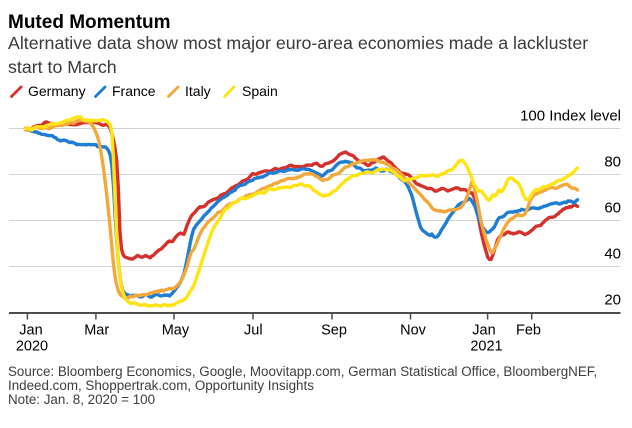 The image size is (632, 428). What do you see at coordinates (528, 331) in the screenshot?
I see `svg-text: Feb` at bounding box center [528, 331].